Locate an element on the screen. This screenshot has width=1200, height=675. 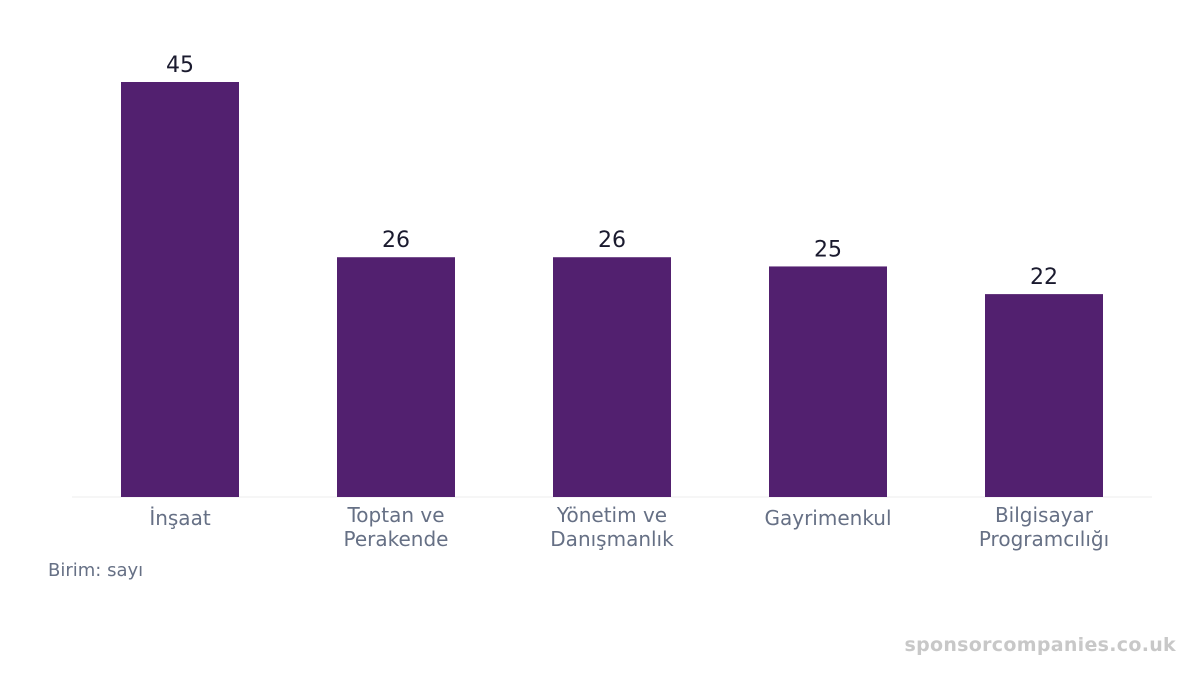
category-label-line: Perakende is located at coordinates (396, 539).